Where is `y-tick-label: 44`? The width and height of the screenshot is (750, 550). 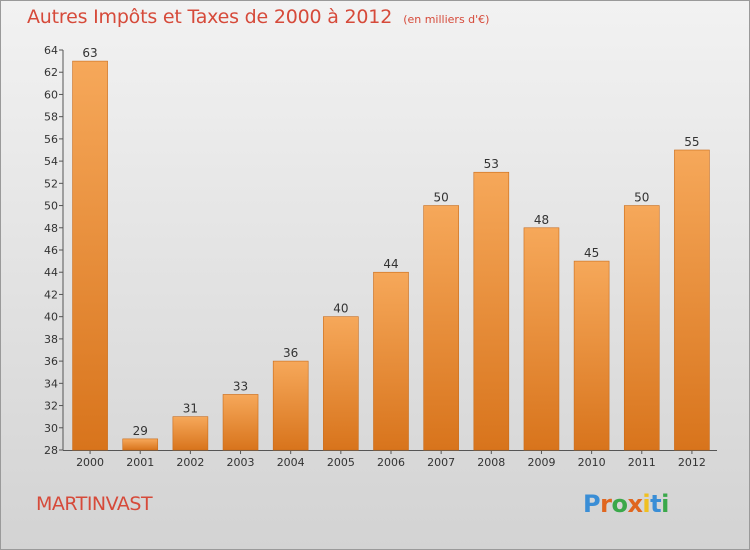
y-tick-label: 44 is located at coordinates (51, 272).